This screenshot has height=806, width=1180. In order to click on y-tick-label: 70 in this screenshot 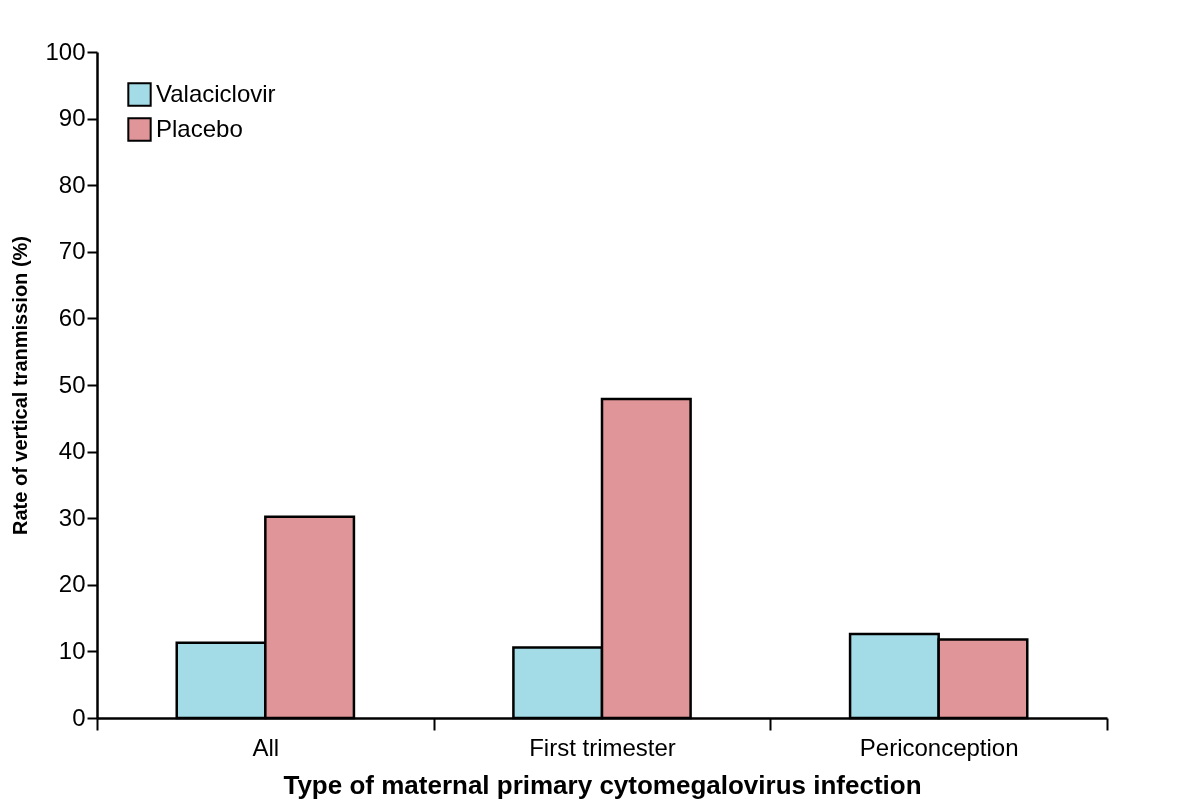, I will do `click(72, 251)`.